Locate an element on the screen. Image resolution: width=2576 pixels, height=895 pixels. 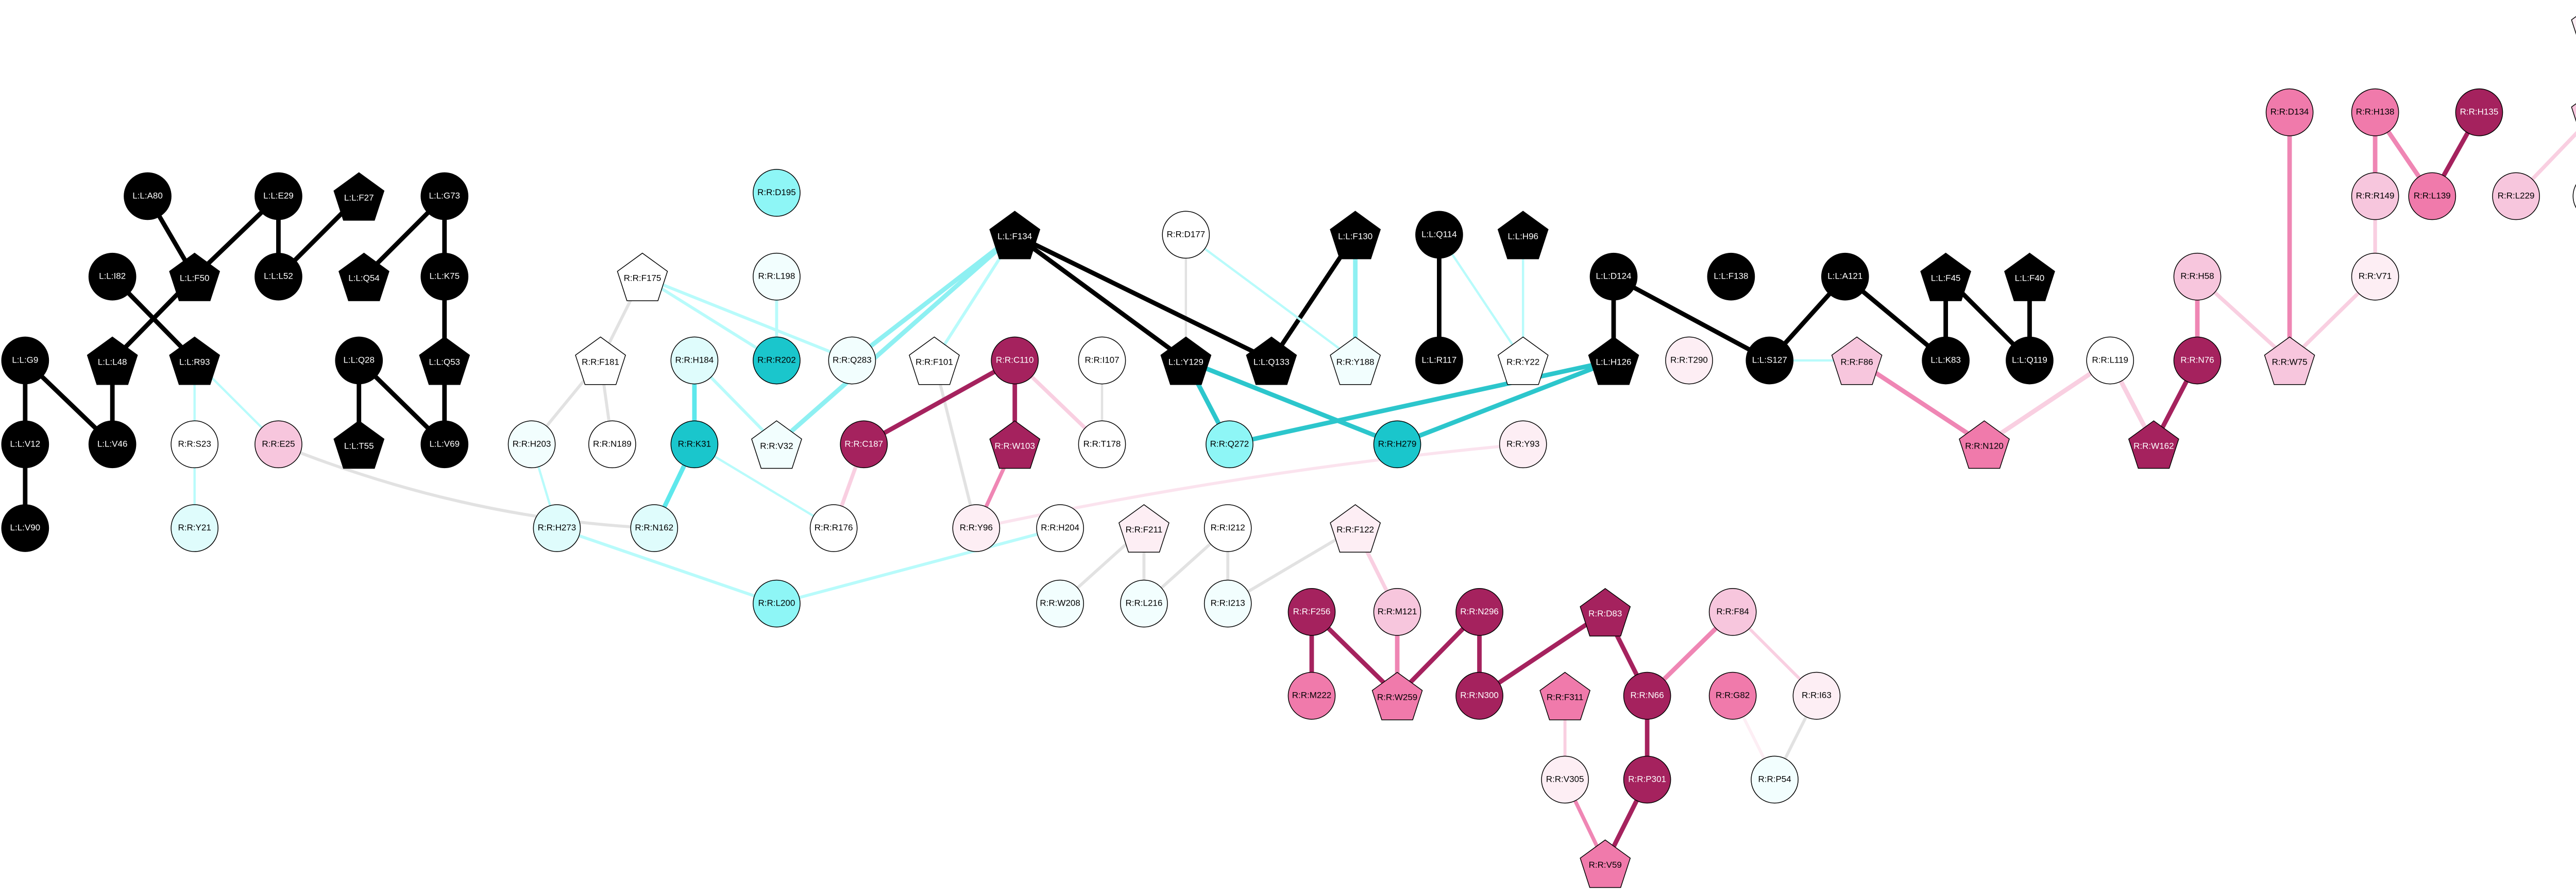
node-label: L:L:Q53 is located at coordinates (445, 362).